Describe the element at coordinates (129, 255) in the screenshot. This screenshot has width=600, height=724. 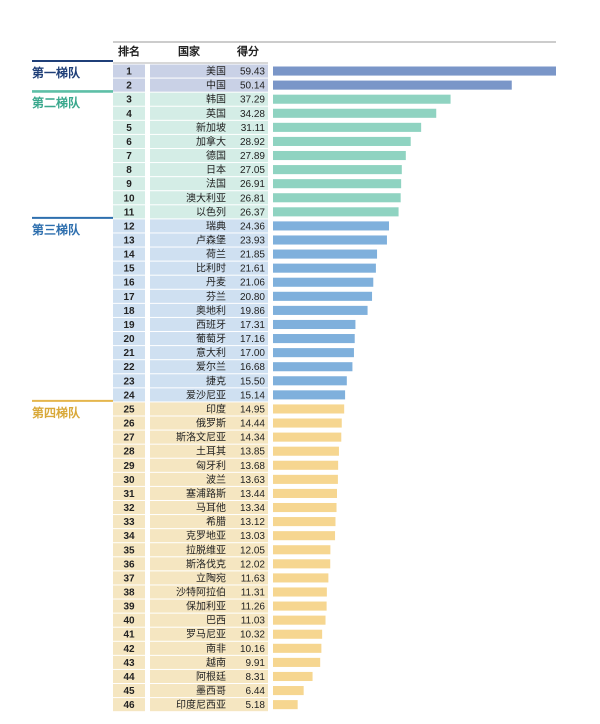
I see `rank-label: 14` at that location.